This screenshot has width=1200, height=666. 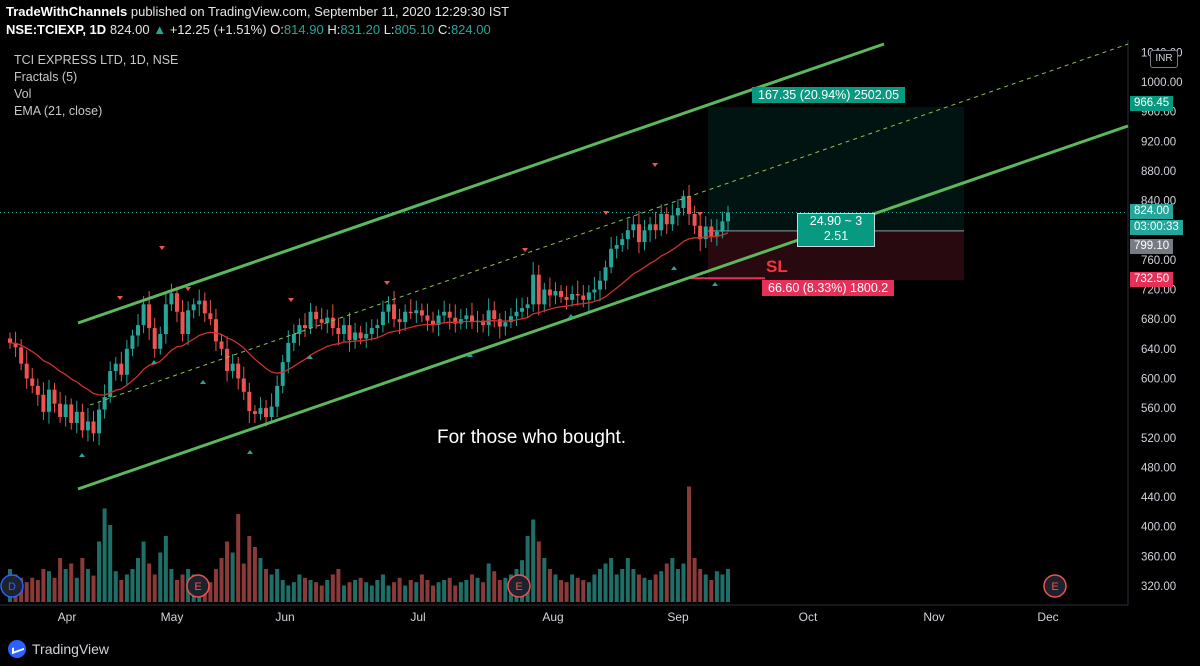 I want to click on y-tick-label: 560.00, so click(x=1158, y=409).